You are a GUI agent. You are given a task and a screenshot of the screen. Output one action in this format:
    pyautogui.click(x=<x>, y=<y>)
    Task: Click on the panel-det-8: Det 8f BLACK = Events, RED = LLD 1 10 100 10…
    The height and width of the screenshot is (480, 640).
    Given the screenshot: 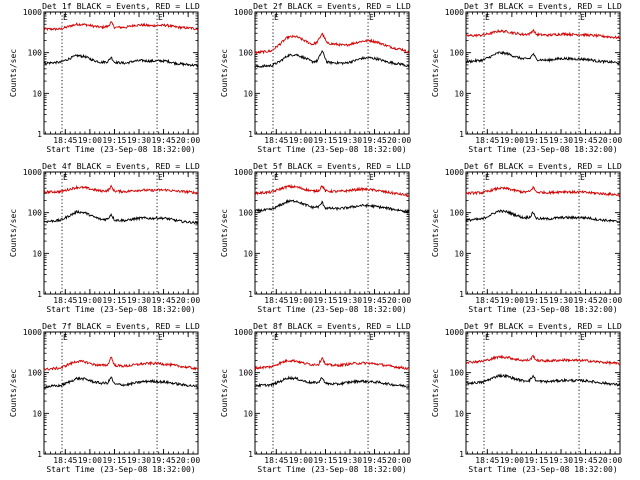 What is the action you would take?
    pyautogui.click(x=315, y=397)
    